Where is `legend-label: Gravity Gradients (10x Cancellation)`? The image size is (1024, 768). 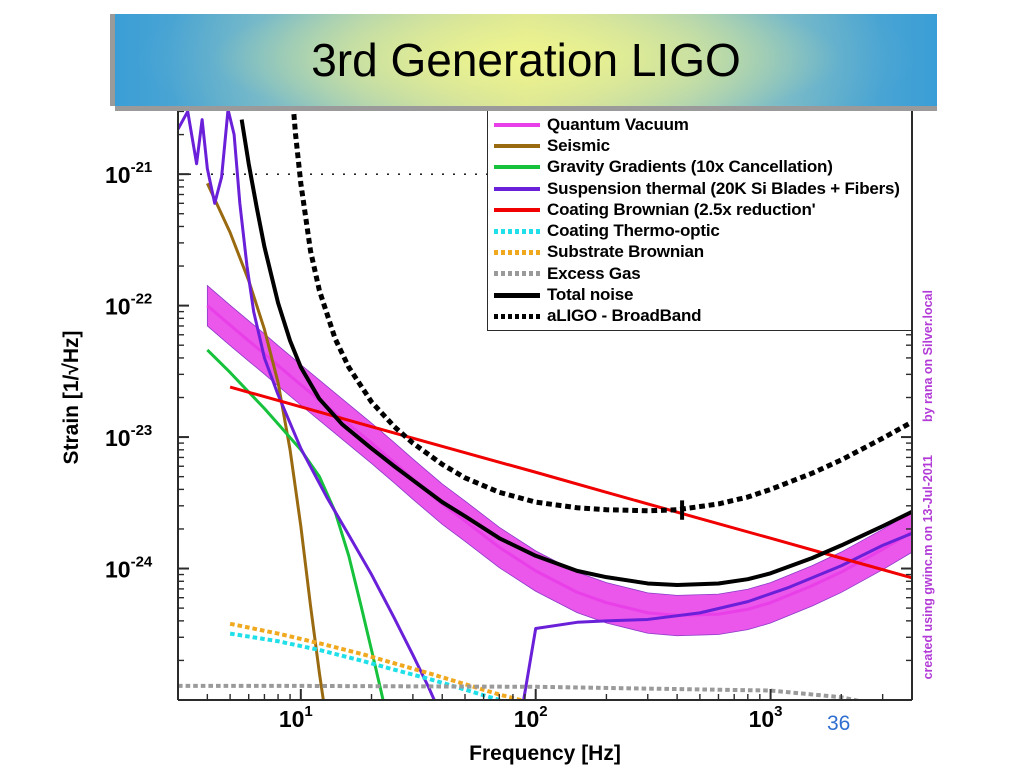 legend-label: Gravity Gradients (10x Cancellation) is located at coordinates (690, 167).